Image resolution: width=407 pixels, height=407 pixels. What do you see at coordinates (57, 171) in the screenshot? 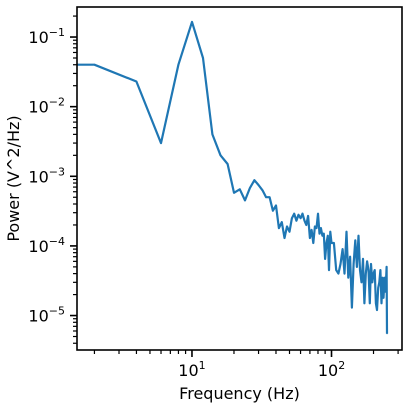
I see `y-tick-exponent: −3` at bounding box center [57, 171].